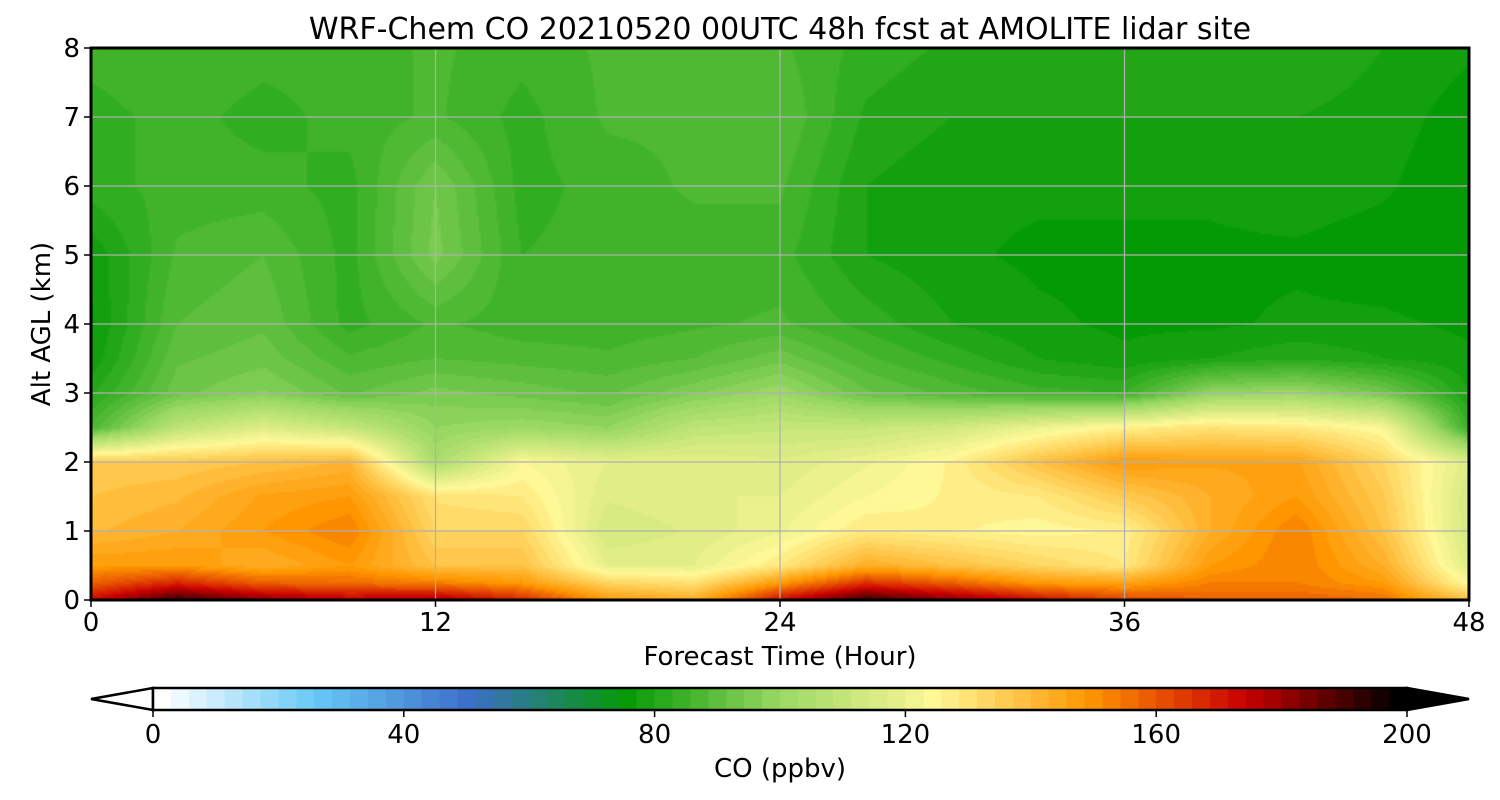  Describe the element at coordinates (71, 325) in the screenshot. I see `y-tick-label: 4` at that location.